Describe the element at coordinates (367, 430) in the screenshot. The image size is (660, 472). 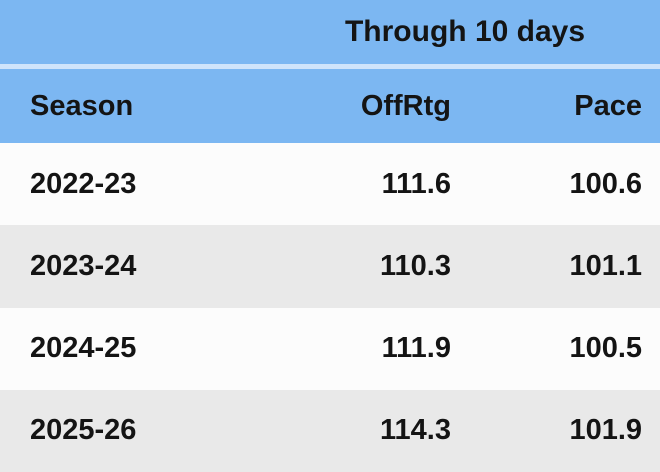
I see `offrtg-cell: 114.3` at that location.